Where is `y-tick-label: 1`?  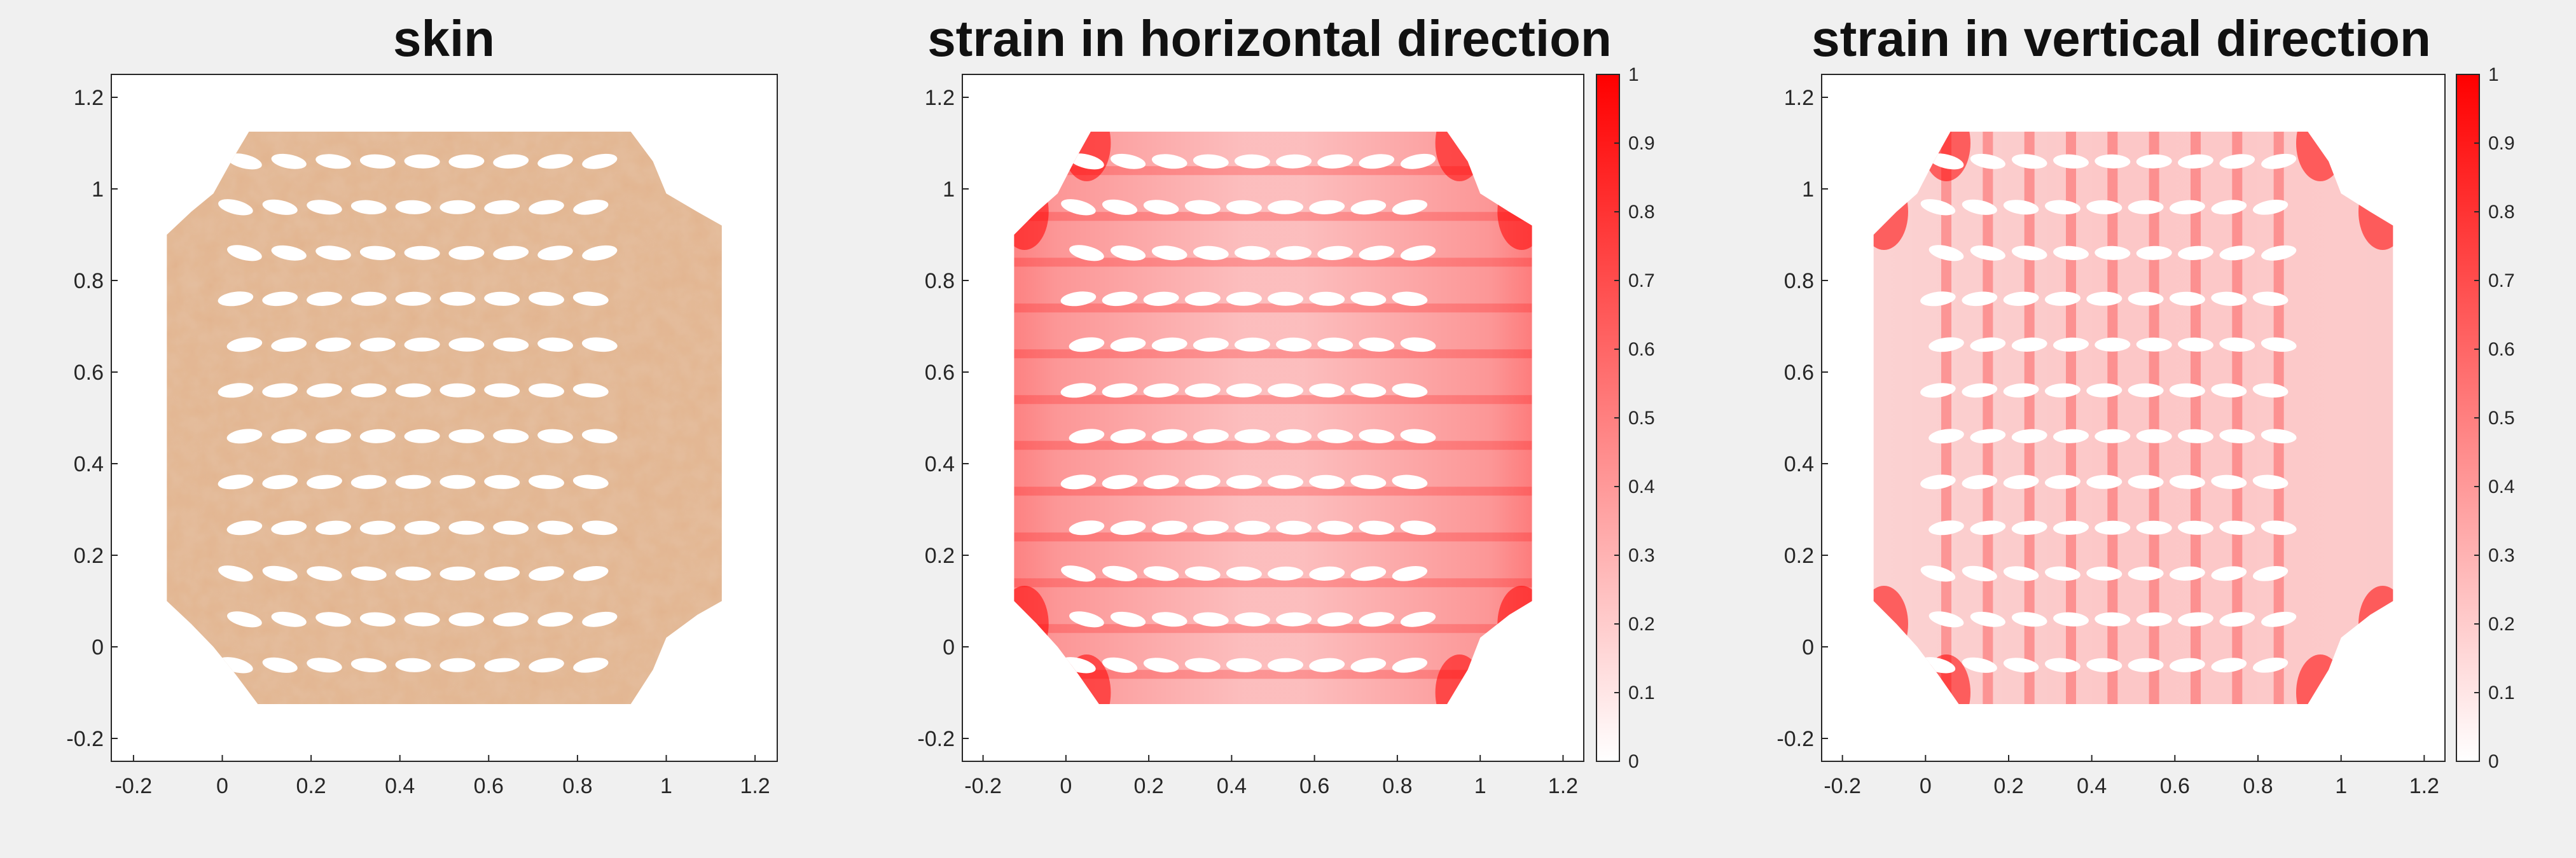
y-tick-label: 1 is located at coordinates (949, 189).